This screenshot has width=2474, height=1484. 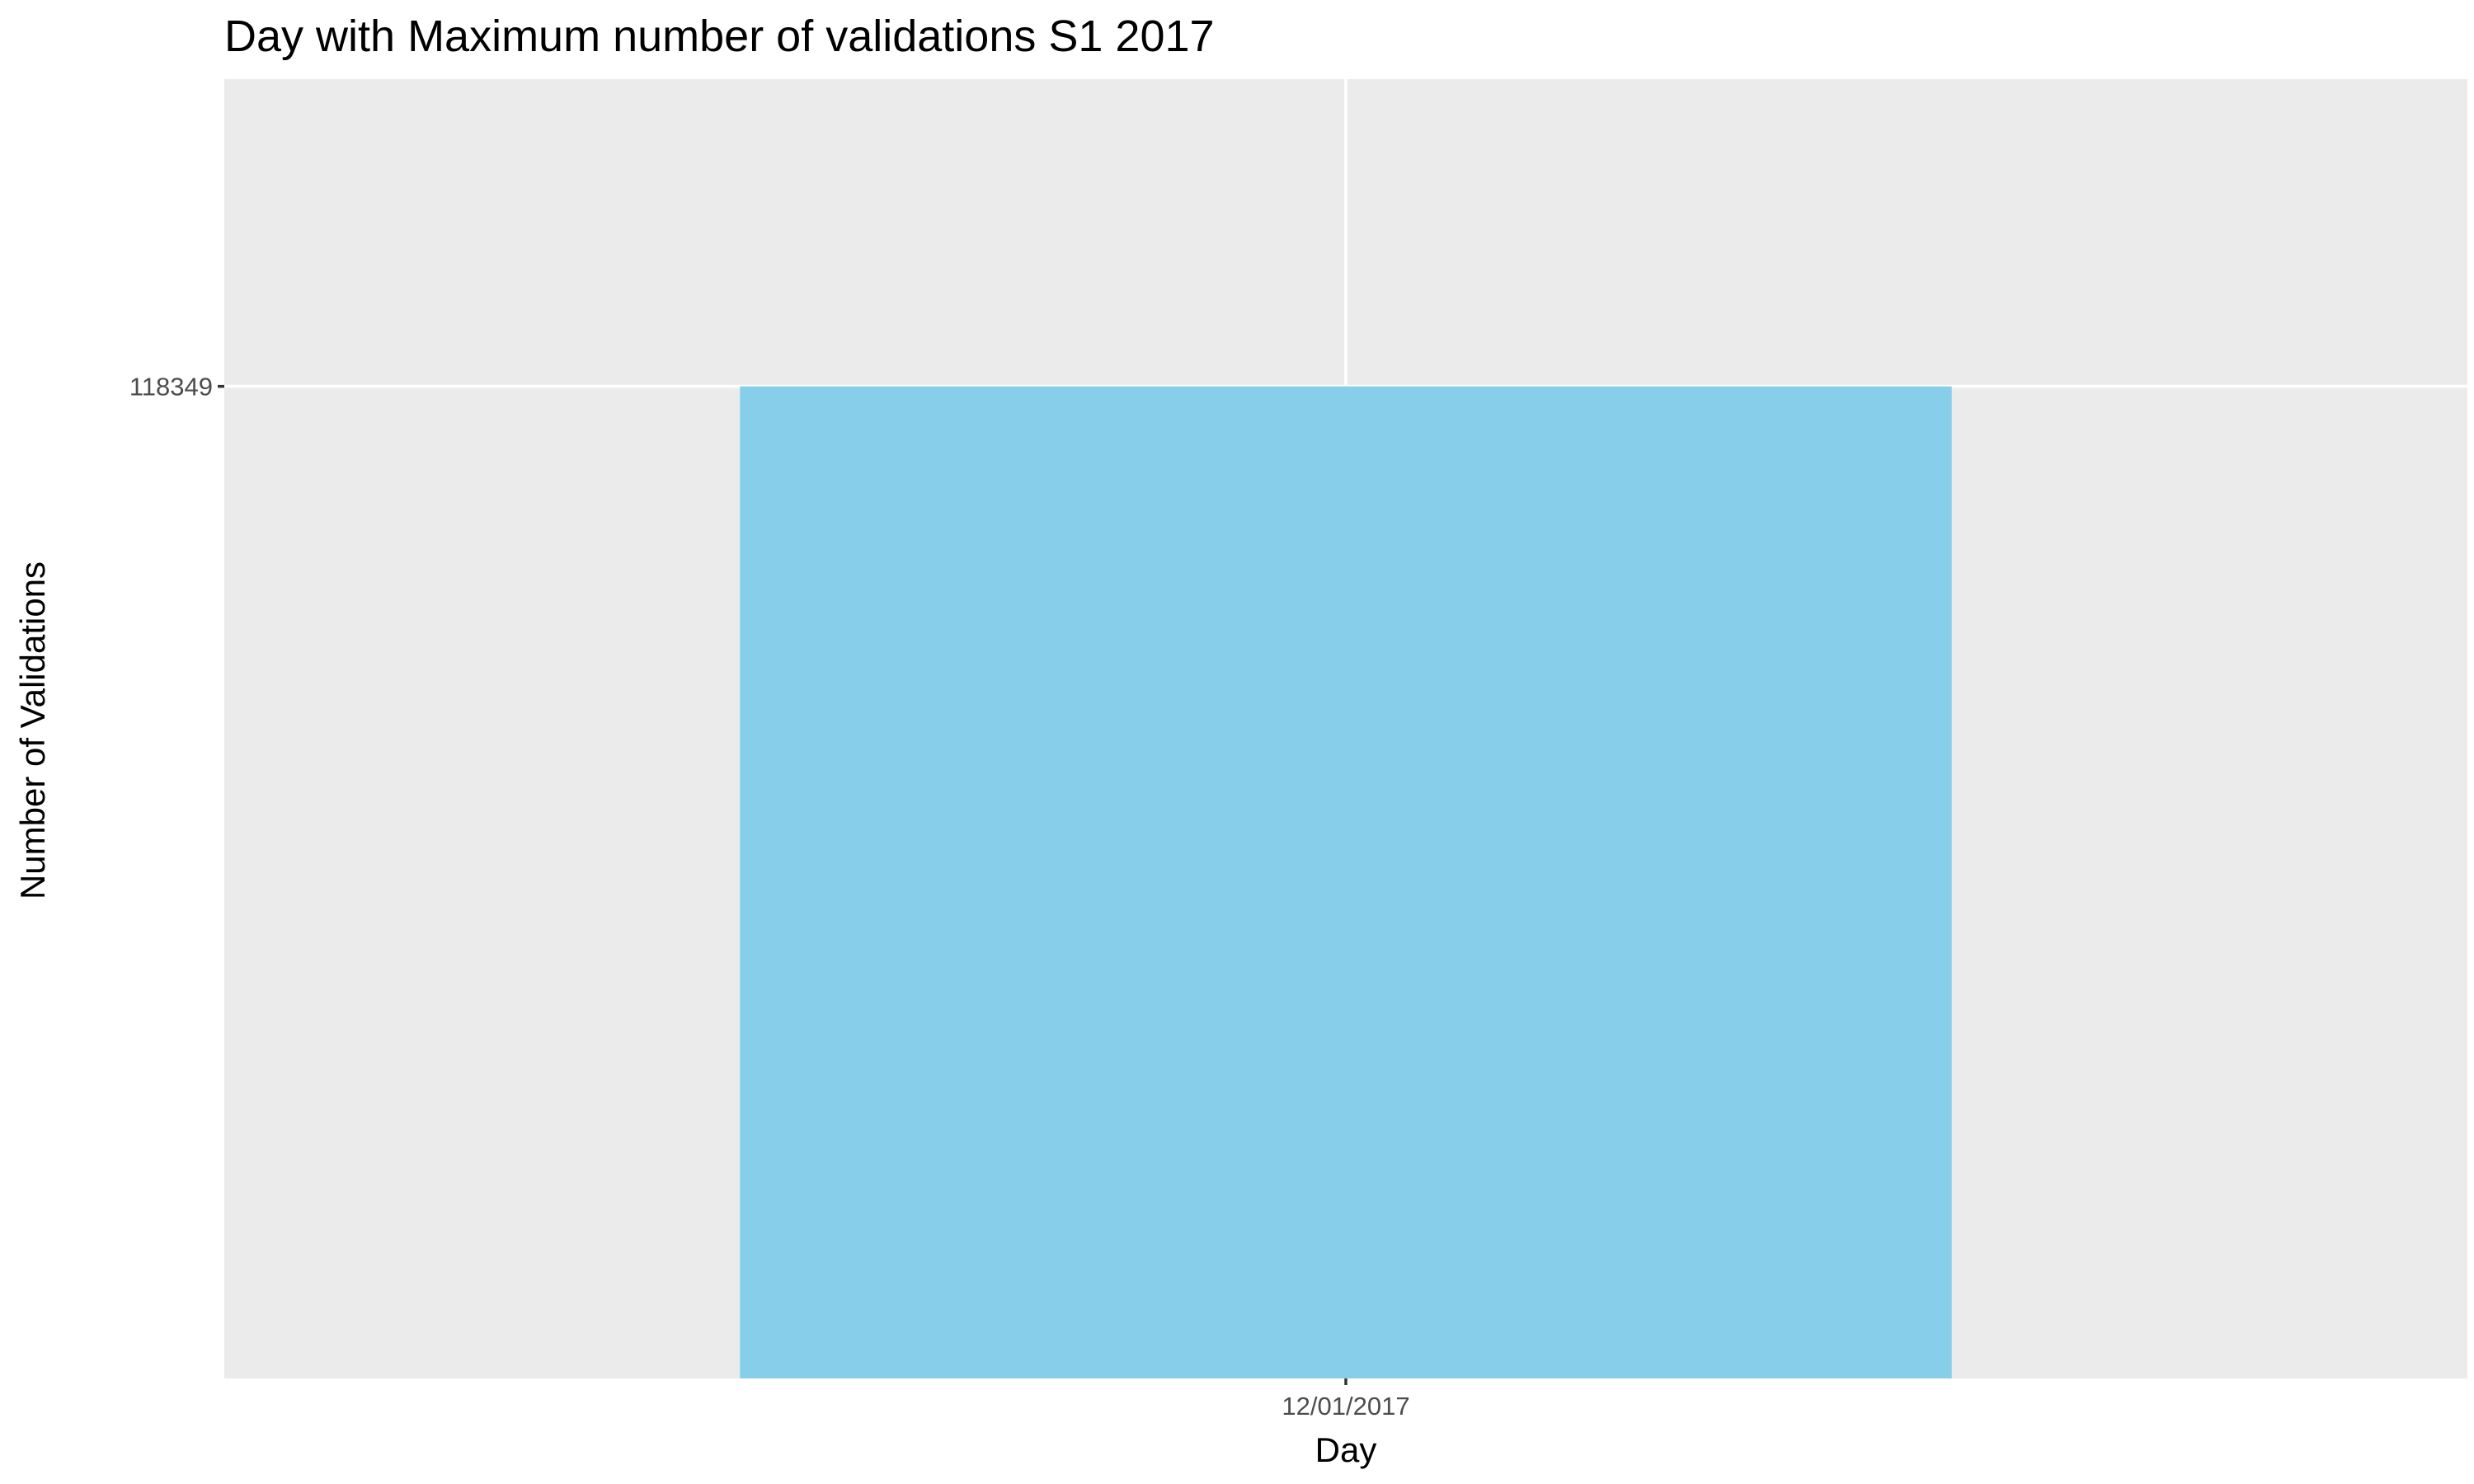 What do you see at coordinates (1346, 1449) in the screenshot?
I see `x-axis-title: Day` at bounding box center [1346, 1449].